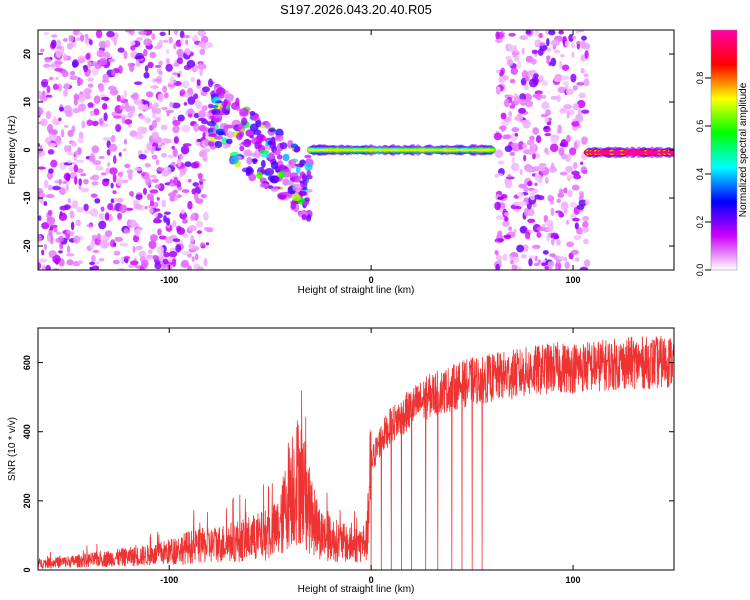  I want to click on snr-x-label: Height of straight line (km), so click(356, 589).